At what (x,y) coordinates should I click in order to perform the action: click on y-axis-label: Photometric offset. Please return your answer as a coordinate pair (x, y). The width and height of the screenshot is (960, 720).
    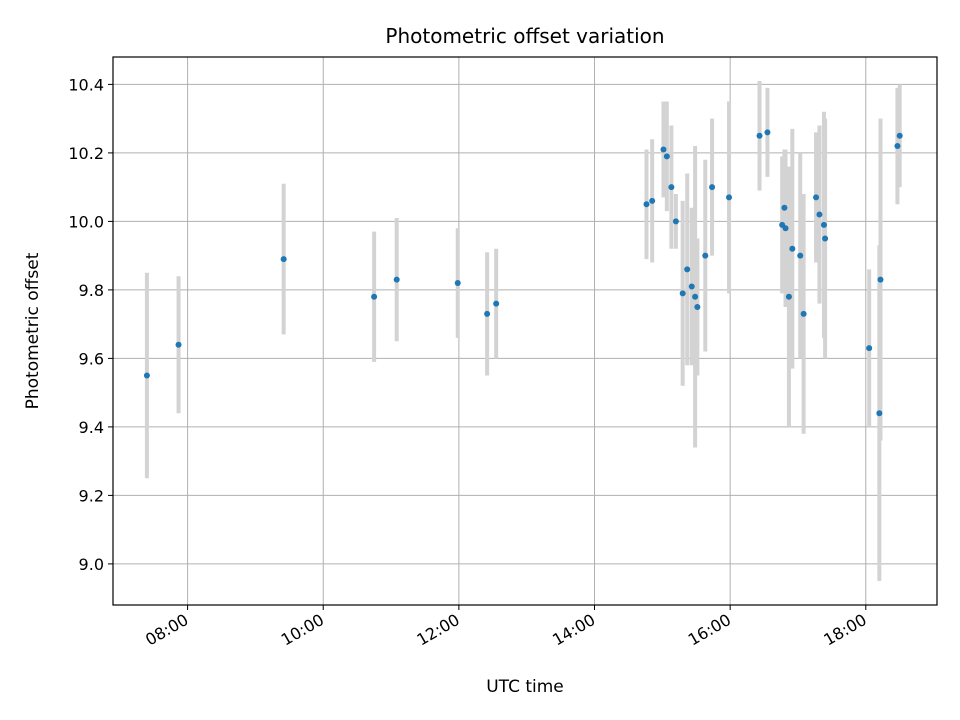
    Looking at the image, I should click on (33, 330).